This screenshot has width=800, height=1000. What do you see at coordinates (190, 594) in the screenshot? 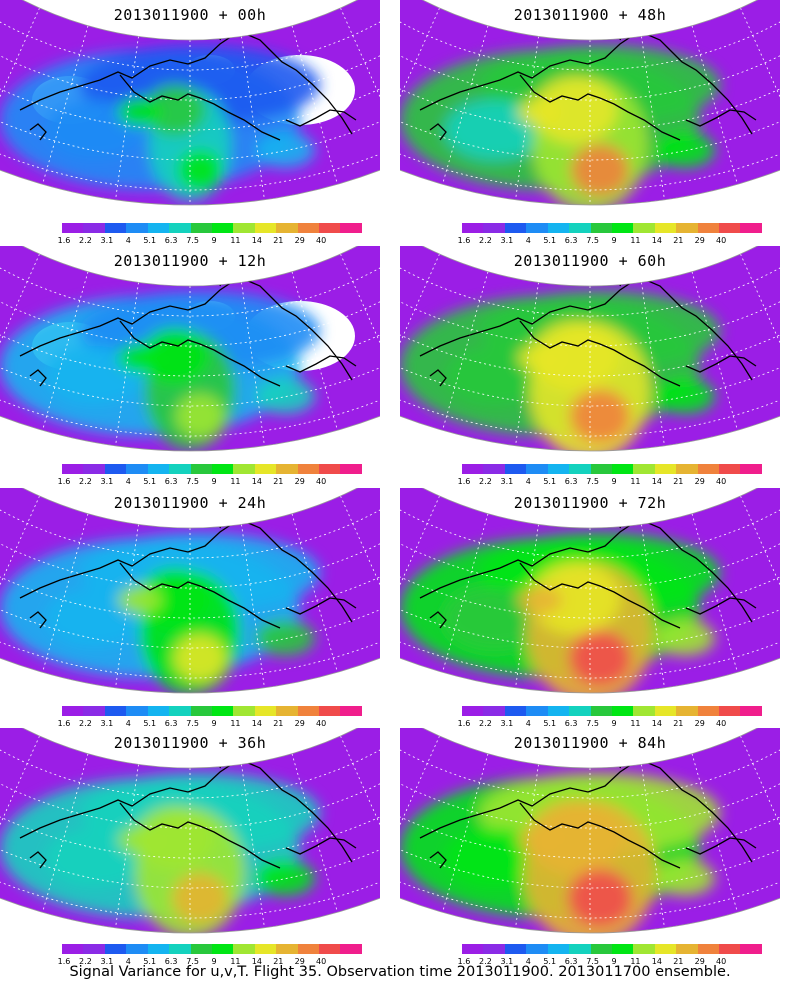
I see `graticule` at bounding box center [190, 594].